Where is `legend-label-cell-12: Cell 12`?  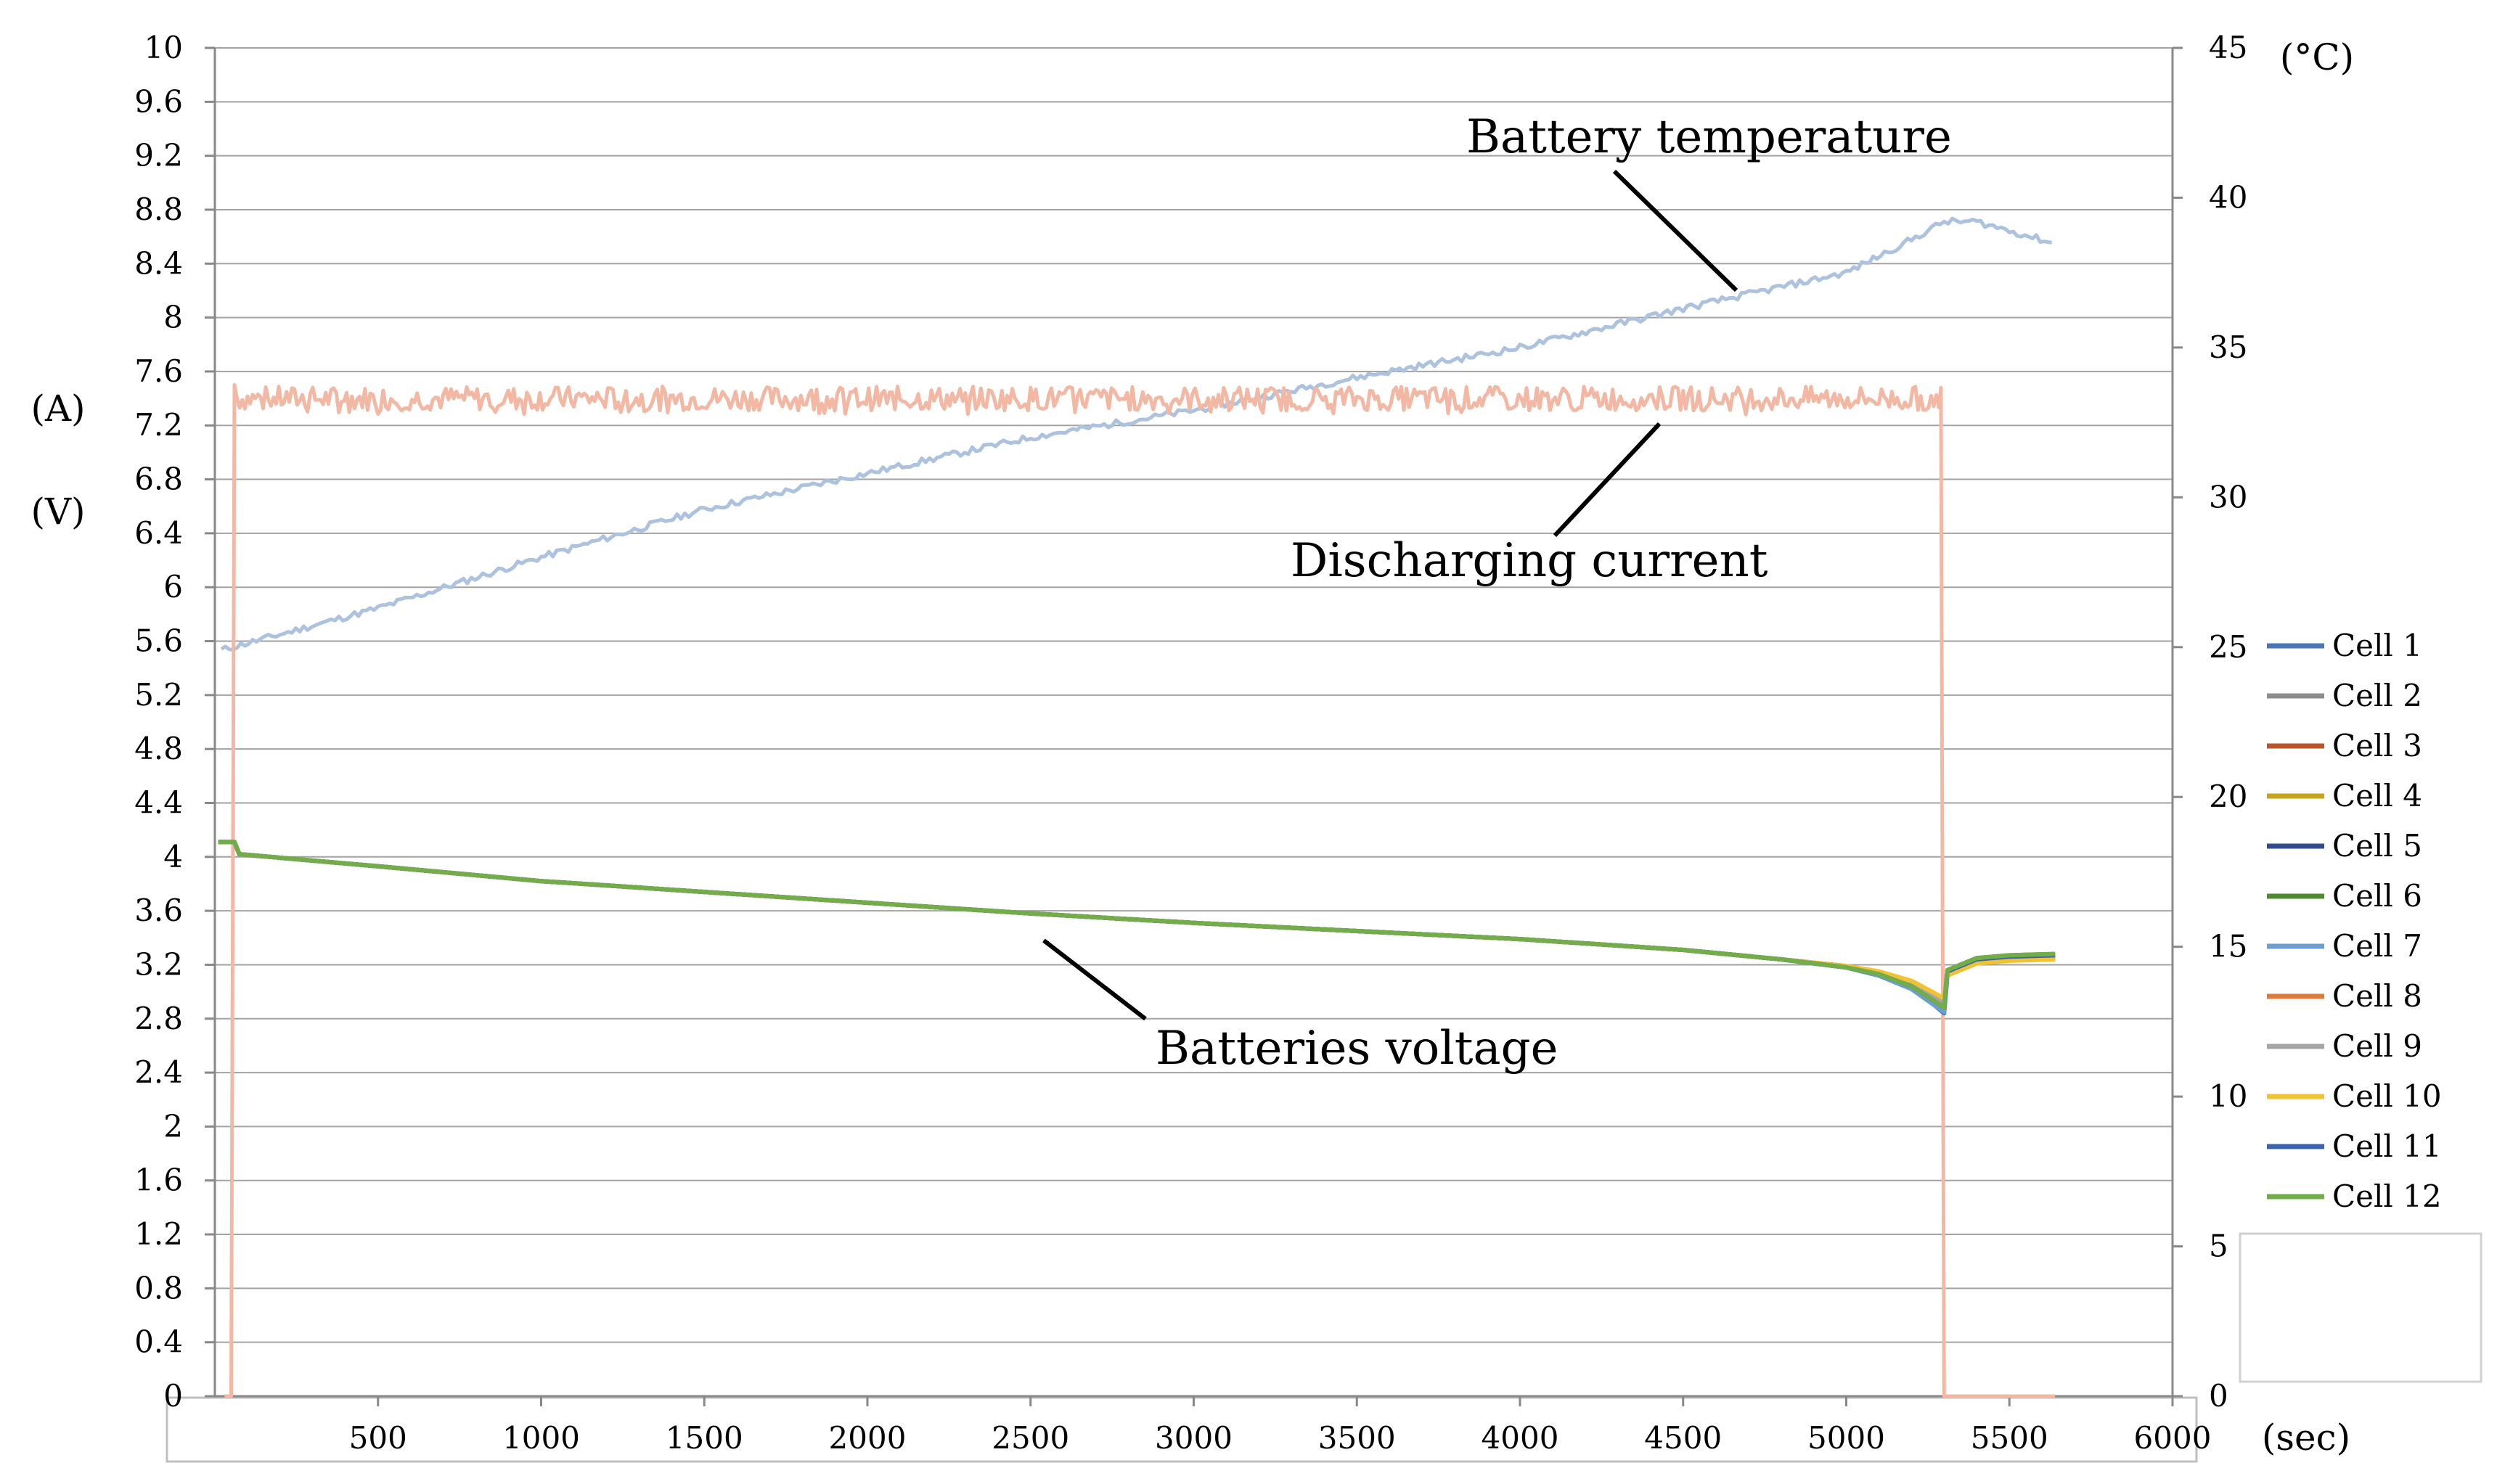
legend-label-cell-12: Cell 12 is located at coordinates (2387, 1196).